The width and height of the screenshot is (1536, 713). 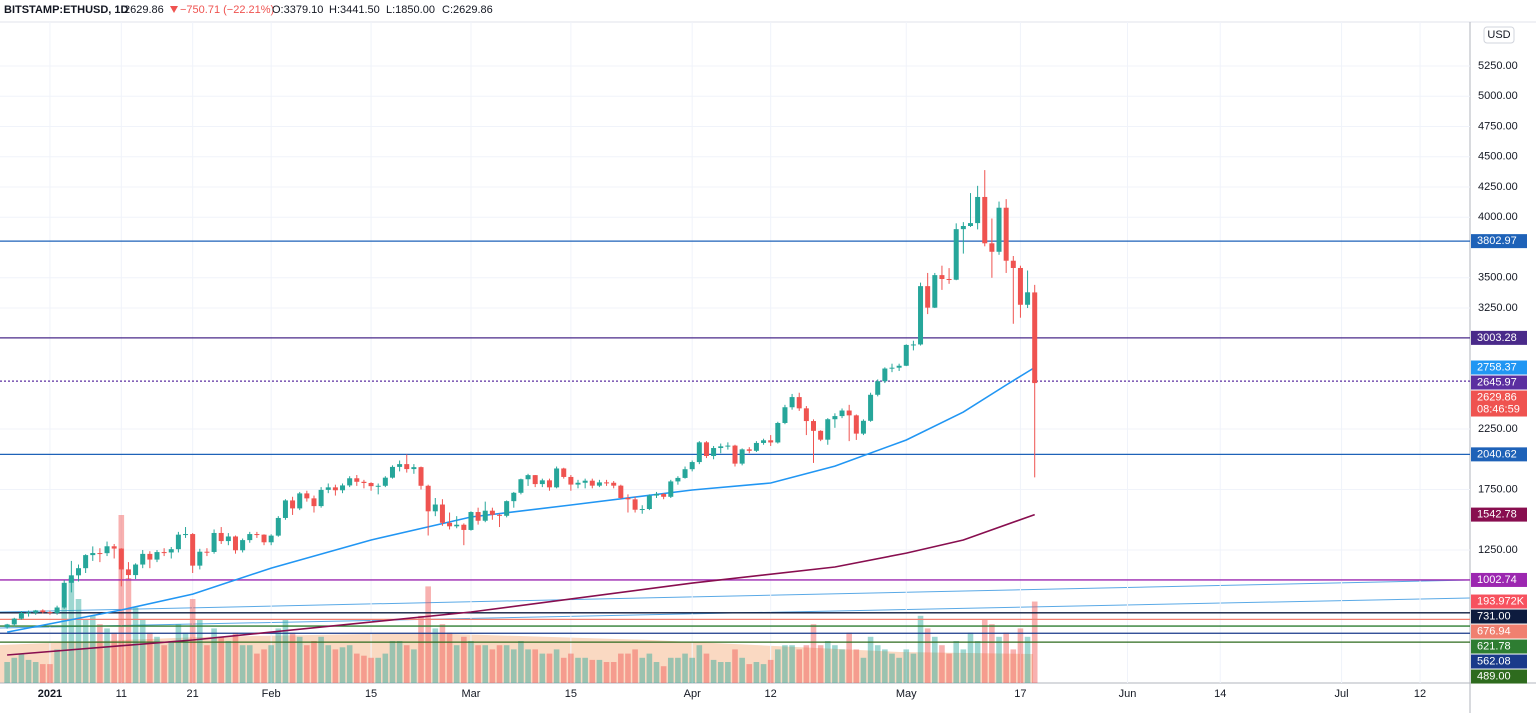 I want to click on y-tick-label: 5250.00, so click(x=1498, y=66).